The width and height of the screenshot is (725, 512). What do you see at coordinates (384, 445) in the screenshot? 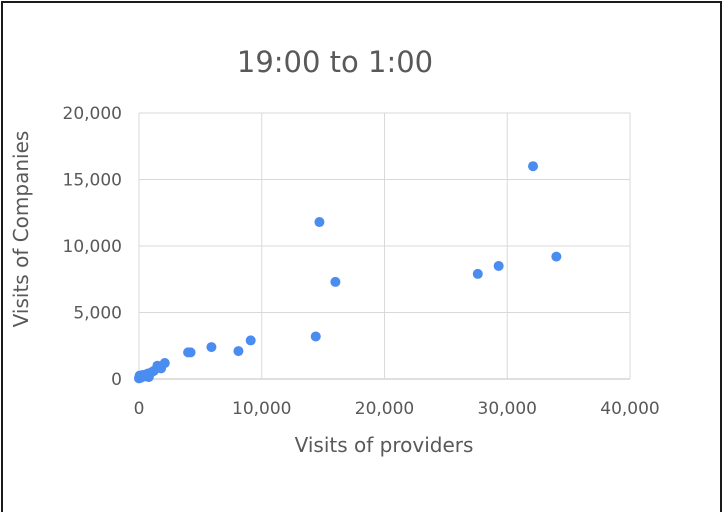
I see `x-axis-label: Visits of providers` at bounding box center [384, 445].